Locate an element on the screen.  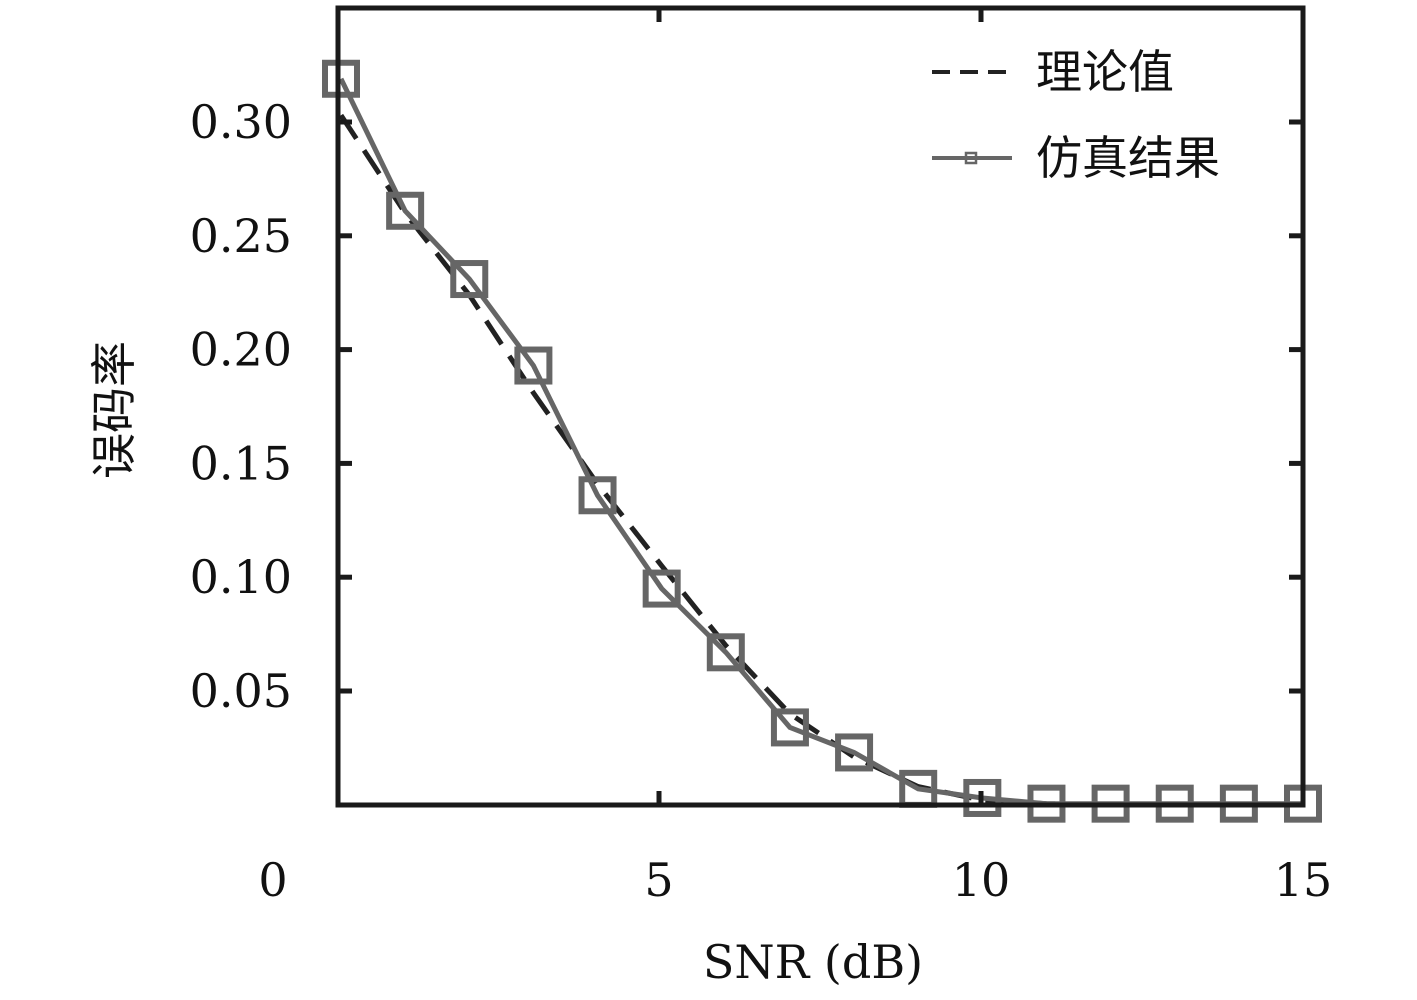
x-tick-label: 5 is located at coordinates (658, 880).